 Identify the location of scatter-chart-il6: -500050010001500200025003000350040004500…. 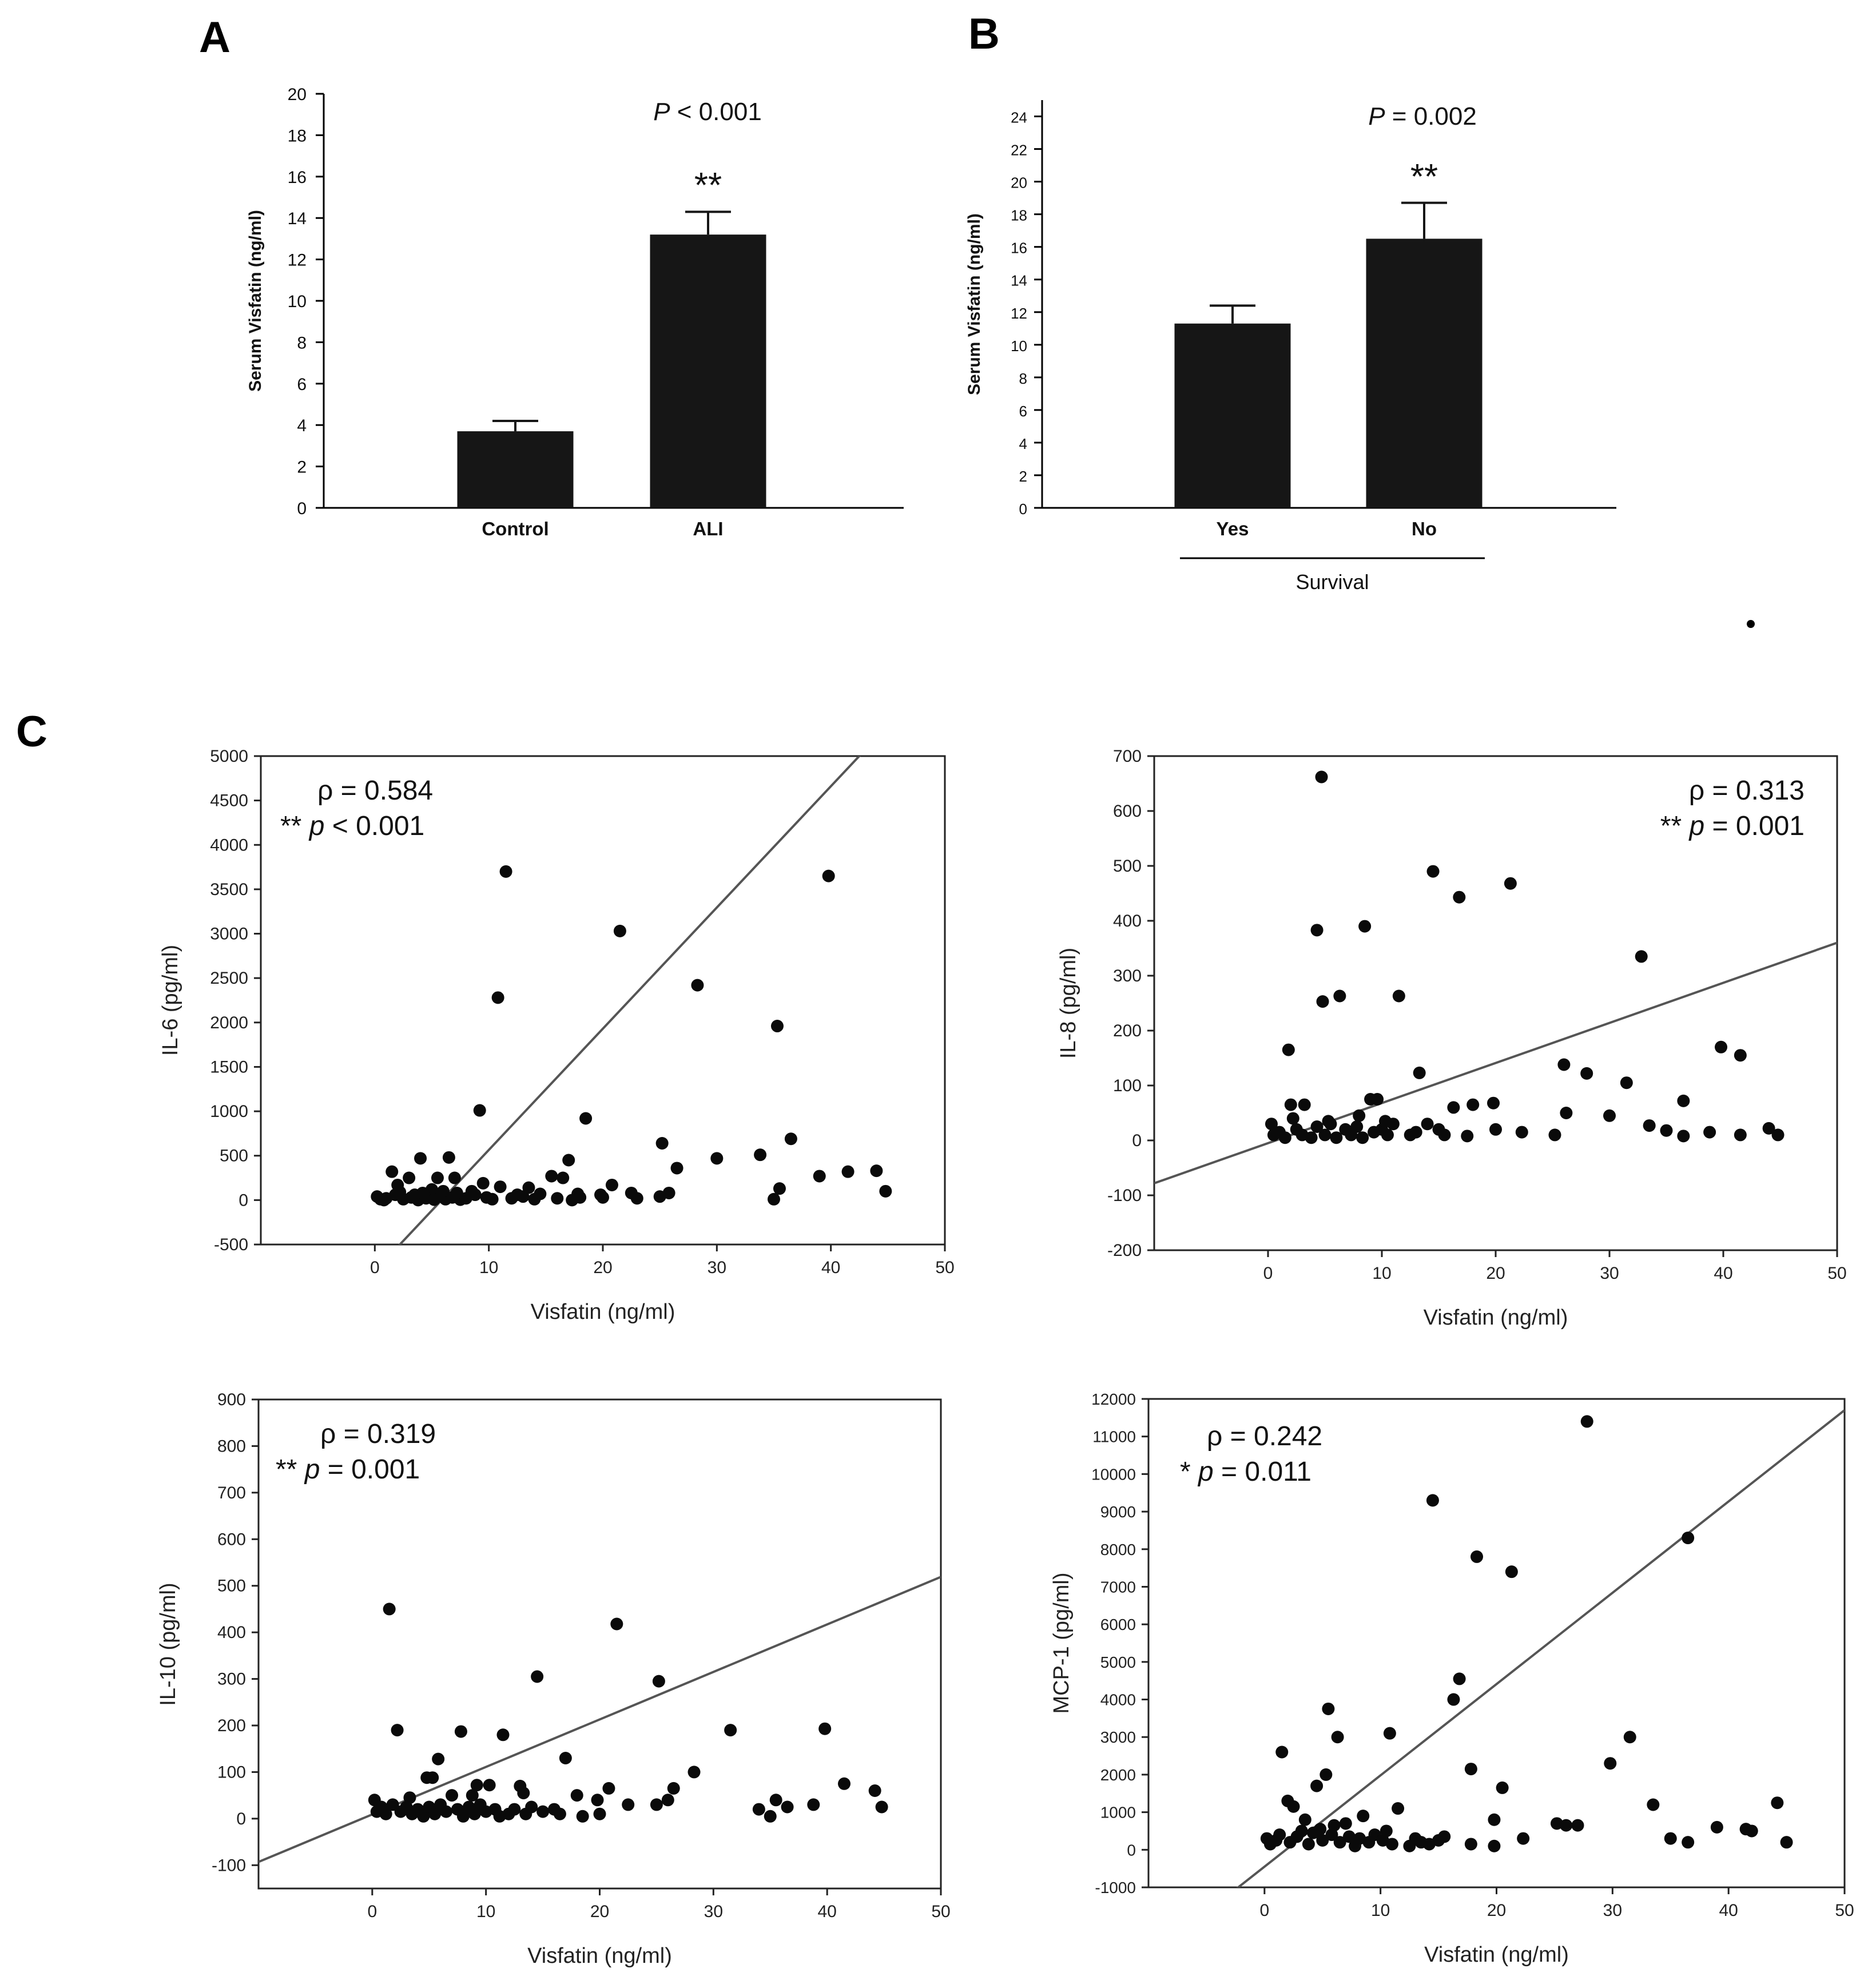
(556, 1036).